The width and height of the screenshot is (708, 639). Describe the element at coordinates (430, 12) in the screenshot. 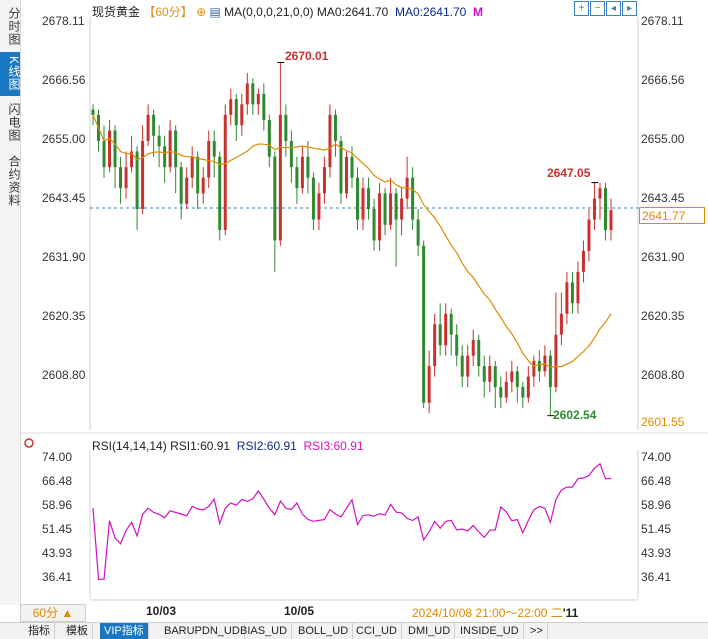

I see `ma0-value-2: MA0:2641.70` at that location.